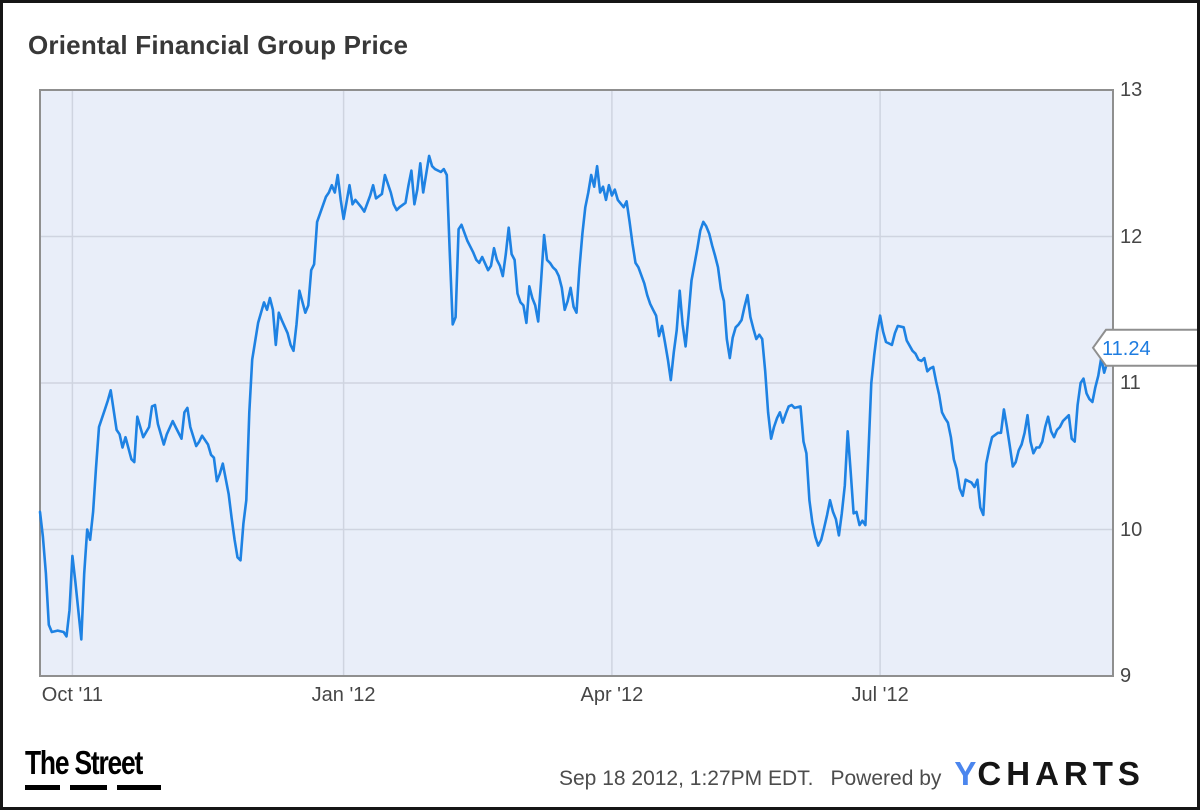  What do you see at coordinates (218, 45) in the screenshot?
I see `page-title: Oriental Financial Group Price` at bounding box center [218, 45].